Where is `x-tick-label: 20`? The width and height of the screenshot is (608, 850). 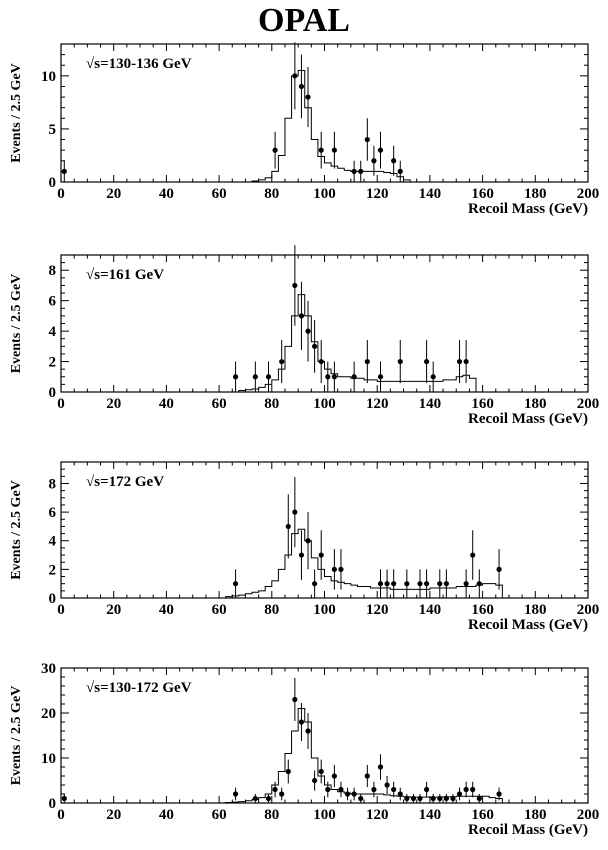 x-tick-label: 20 is located at coordinates (113, 404).